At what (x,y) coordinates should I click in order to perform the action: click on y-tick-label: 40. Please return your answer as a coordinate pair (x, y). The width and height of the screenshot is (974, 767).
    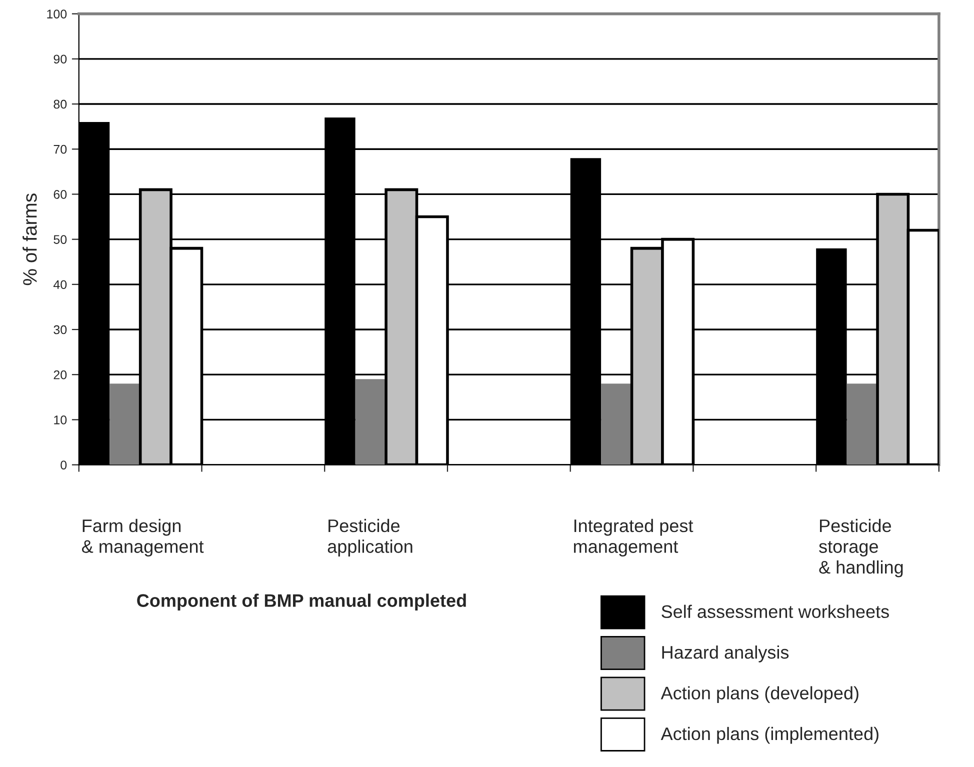
    Looking at the image, I should click on (60, 285).